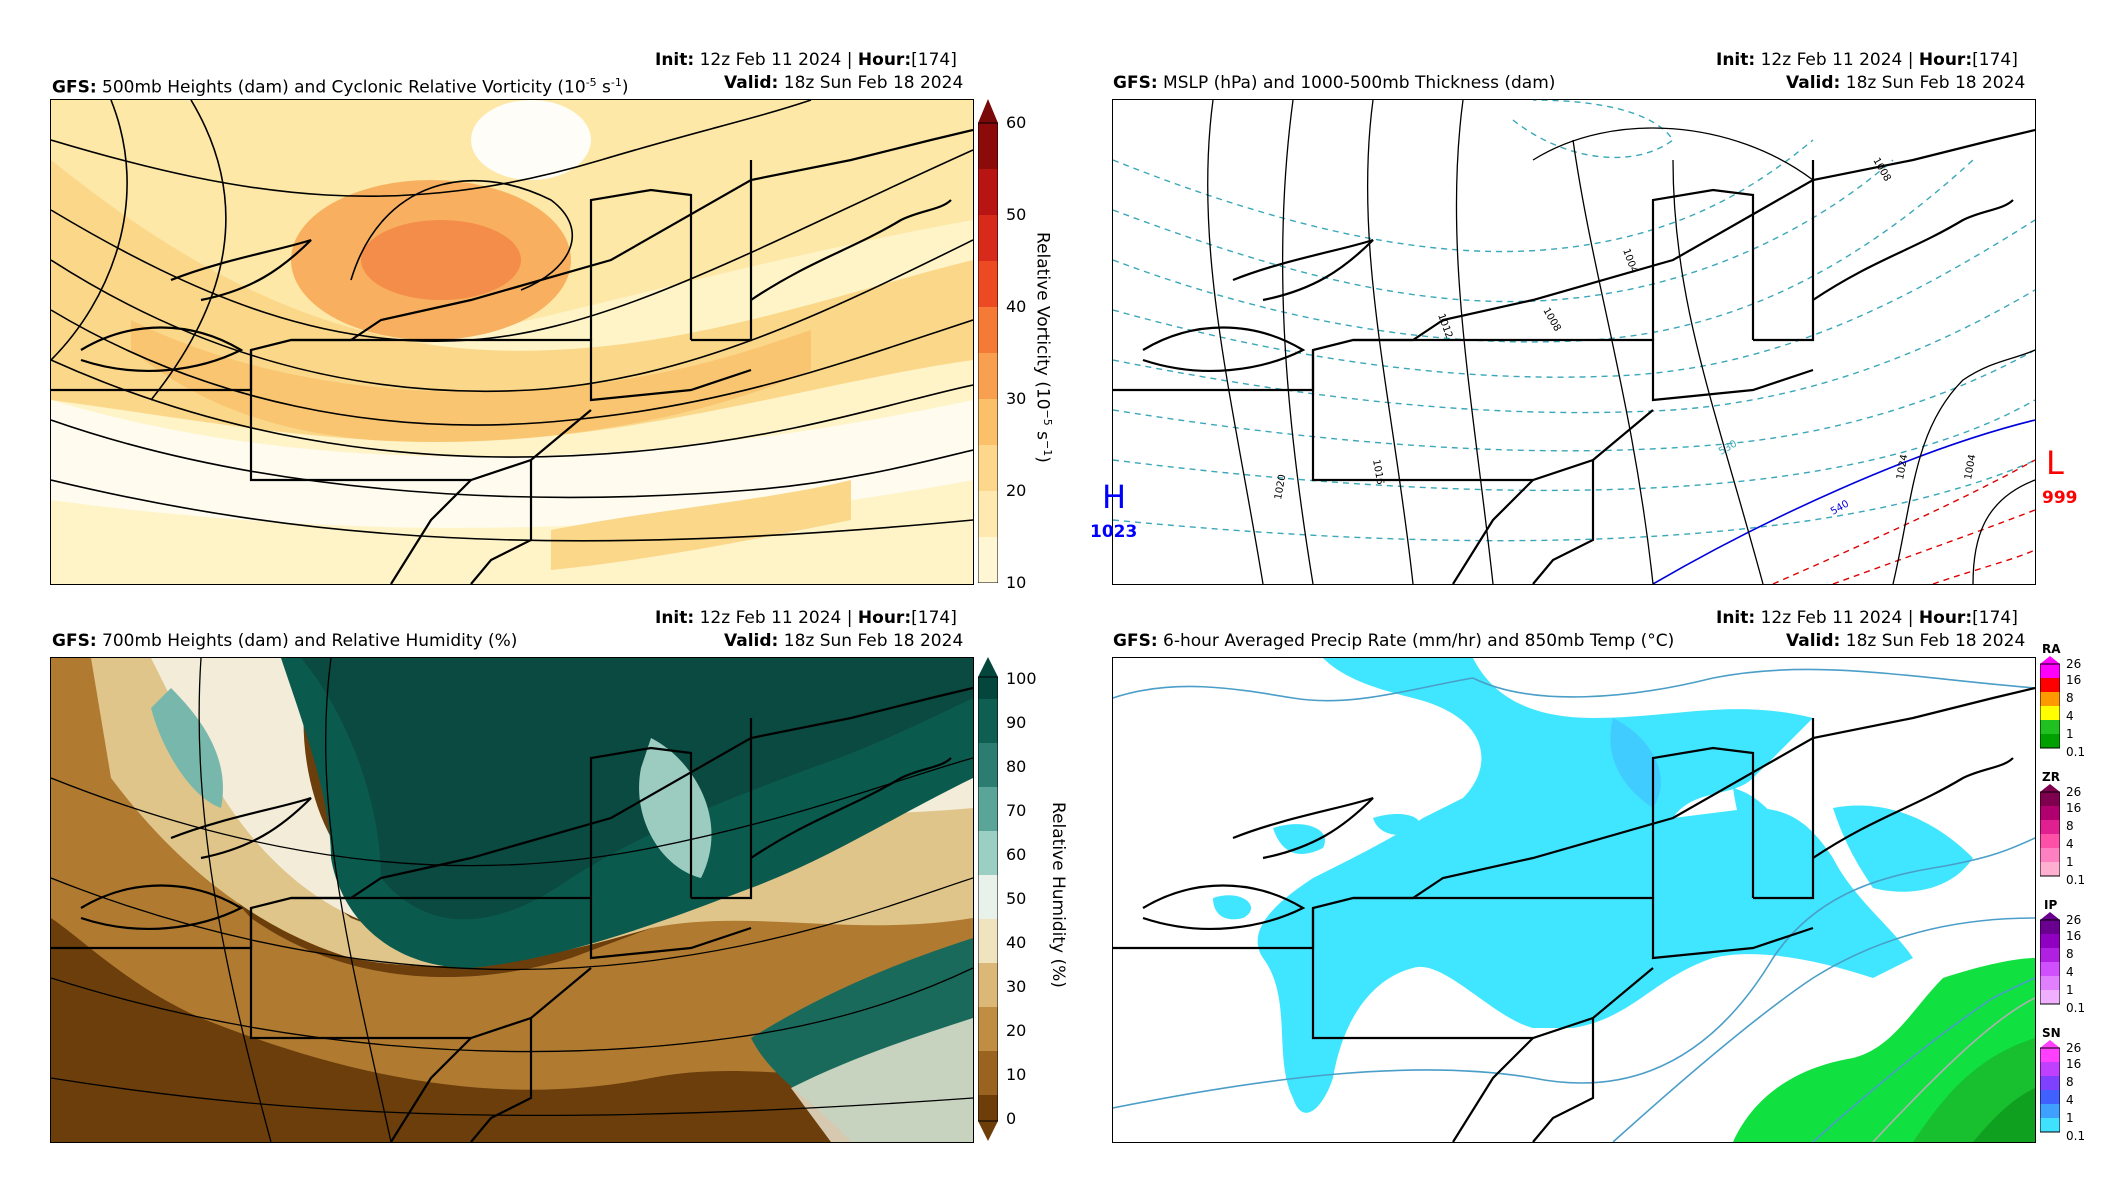 The image size is (2124, 1191). What do you see at coordinates (806, 618) in the screenshot?
I see `p3-init-line: Init: 12z Feb 11 2024 | Hour:[174]` at bounding box center [806, 618].